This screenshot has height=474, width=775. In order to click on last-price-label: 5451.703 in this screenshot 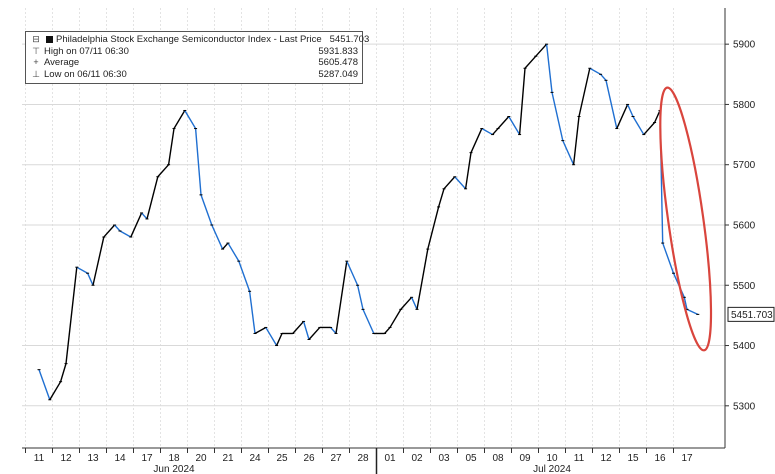, I will do `click(752, 315)`.